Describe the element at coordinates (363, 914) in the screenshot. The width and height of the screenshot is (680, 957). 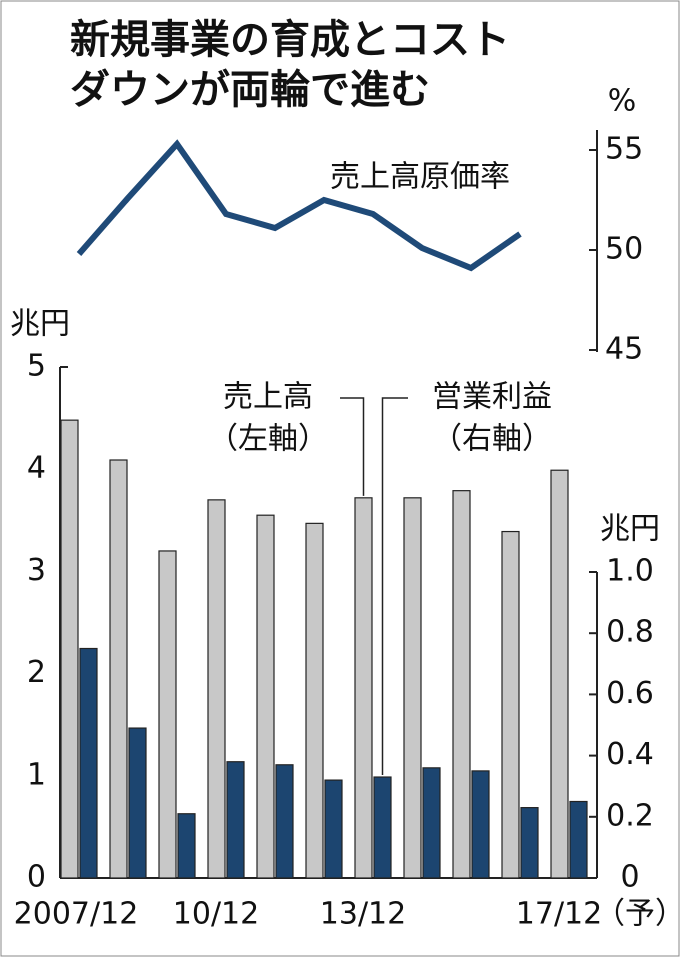
I see `x-tick-label: 13/12` at that location.